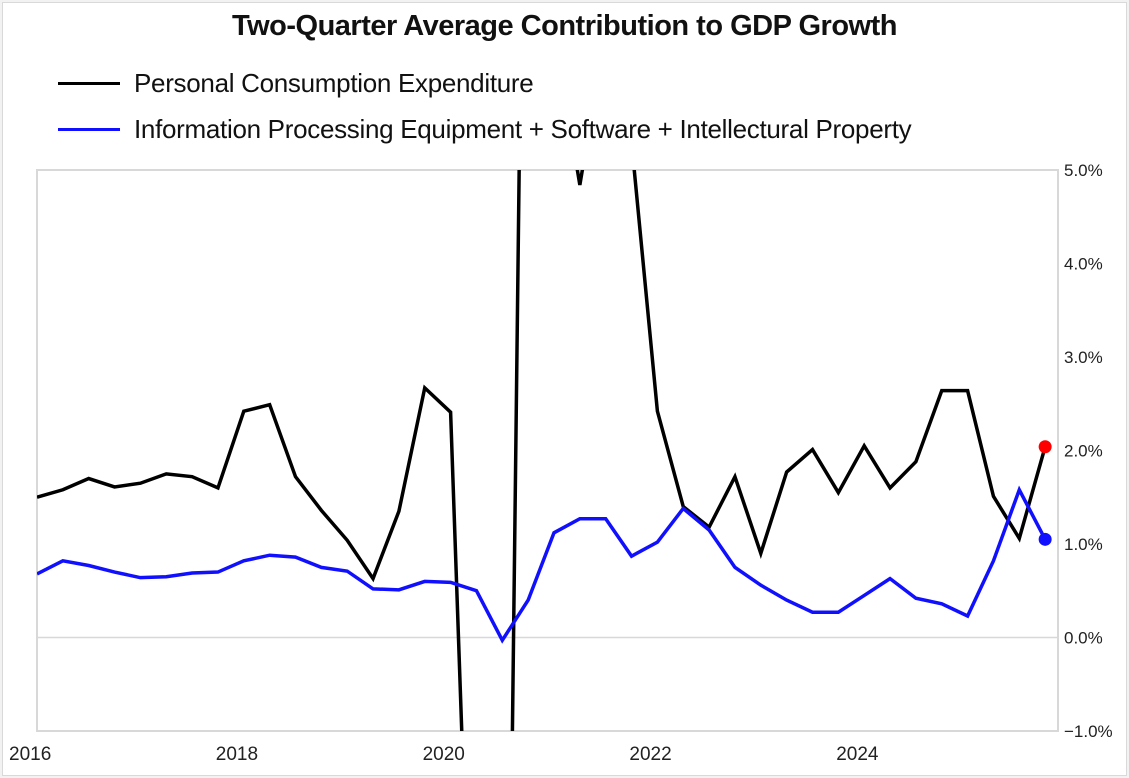 The image size is (1129, 778). What do you see at coordinates (334, 83) in the screenshot?
I see `legend-label-pce: Personal Consumption Expenditure` at bounding box center [334, 83].